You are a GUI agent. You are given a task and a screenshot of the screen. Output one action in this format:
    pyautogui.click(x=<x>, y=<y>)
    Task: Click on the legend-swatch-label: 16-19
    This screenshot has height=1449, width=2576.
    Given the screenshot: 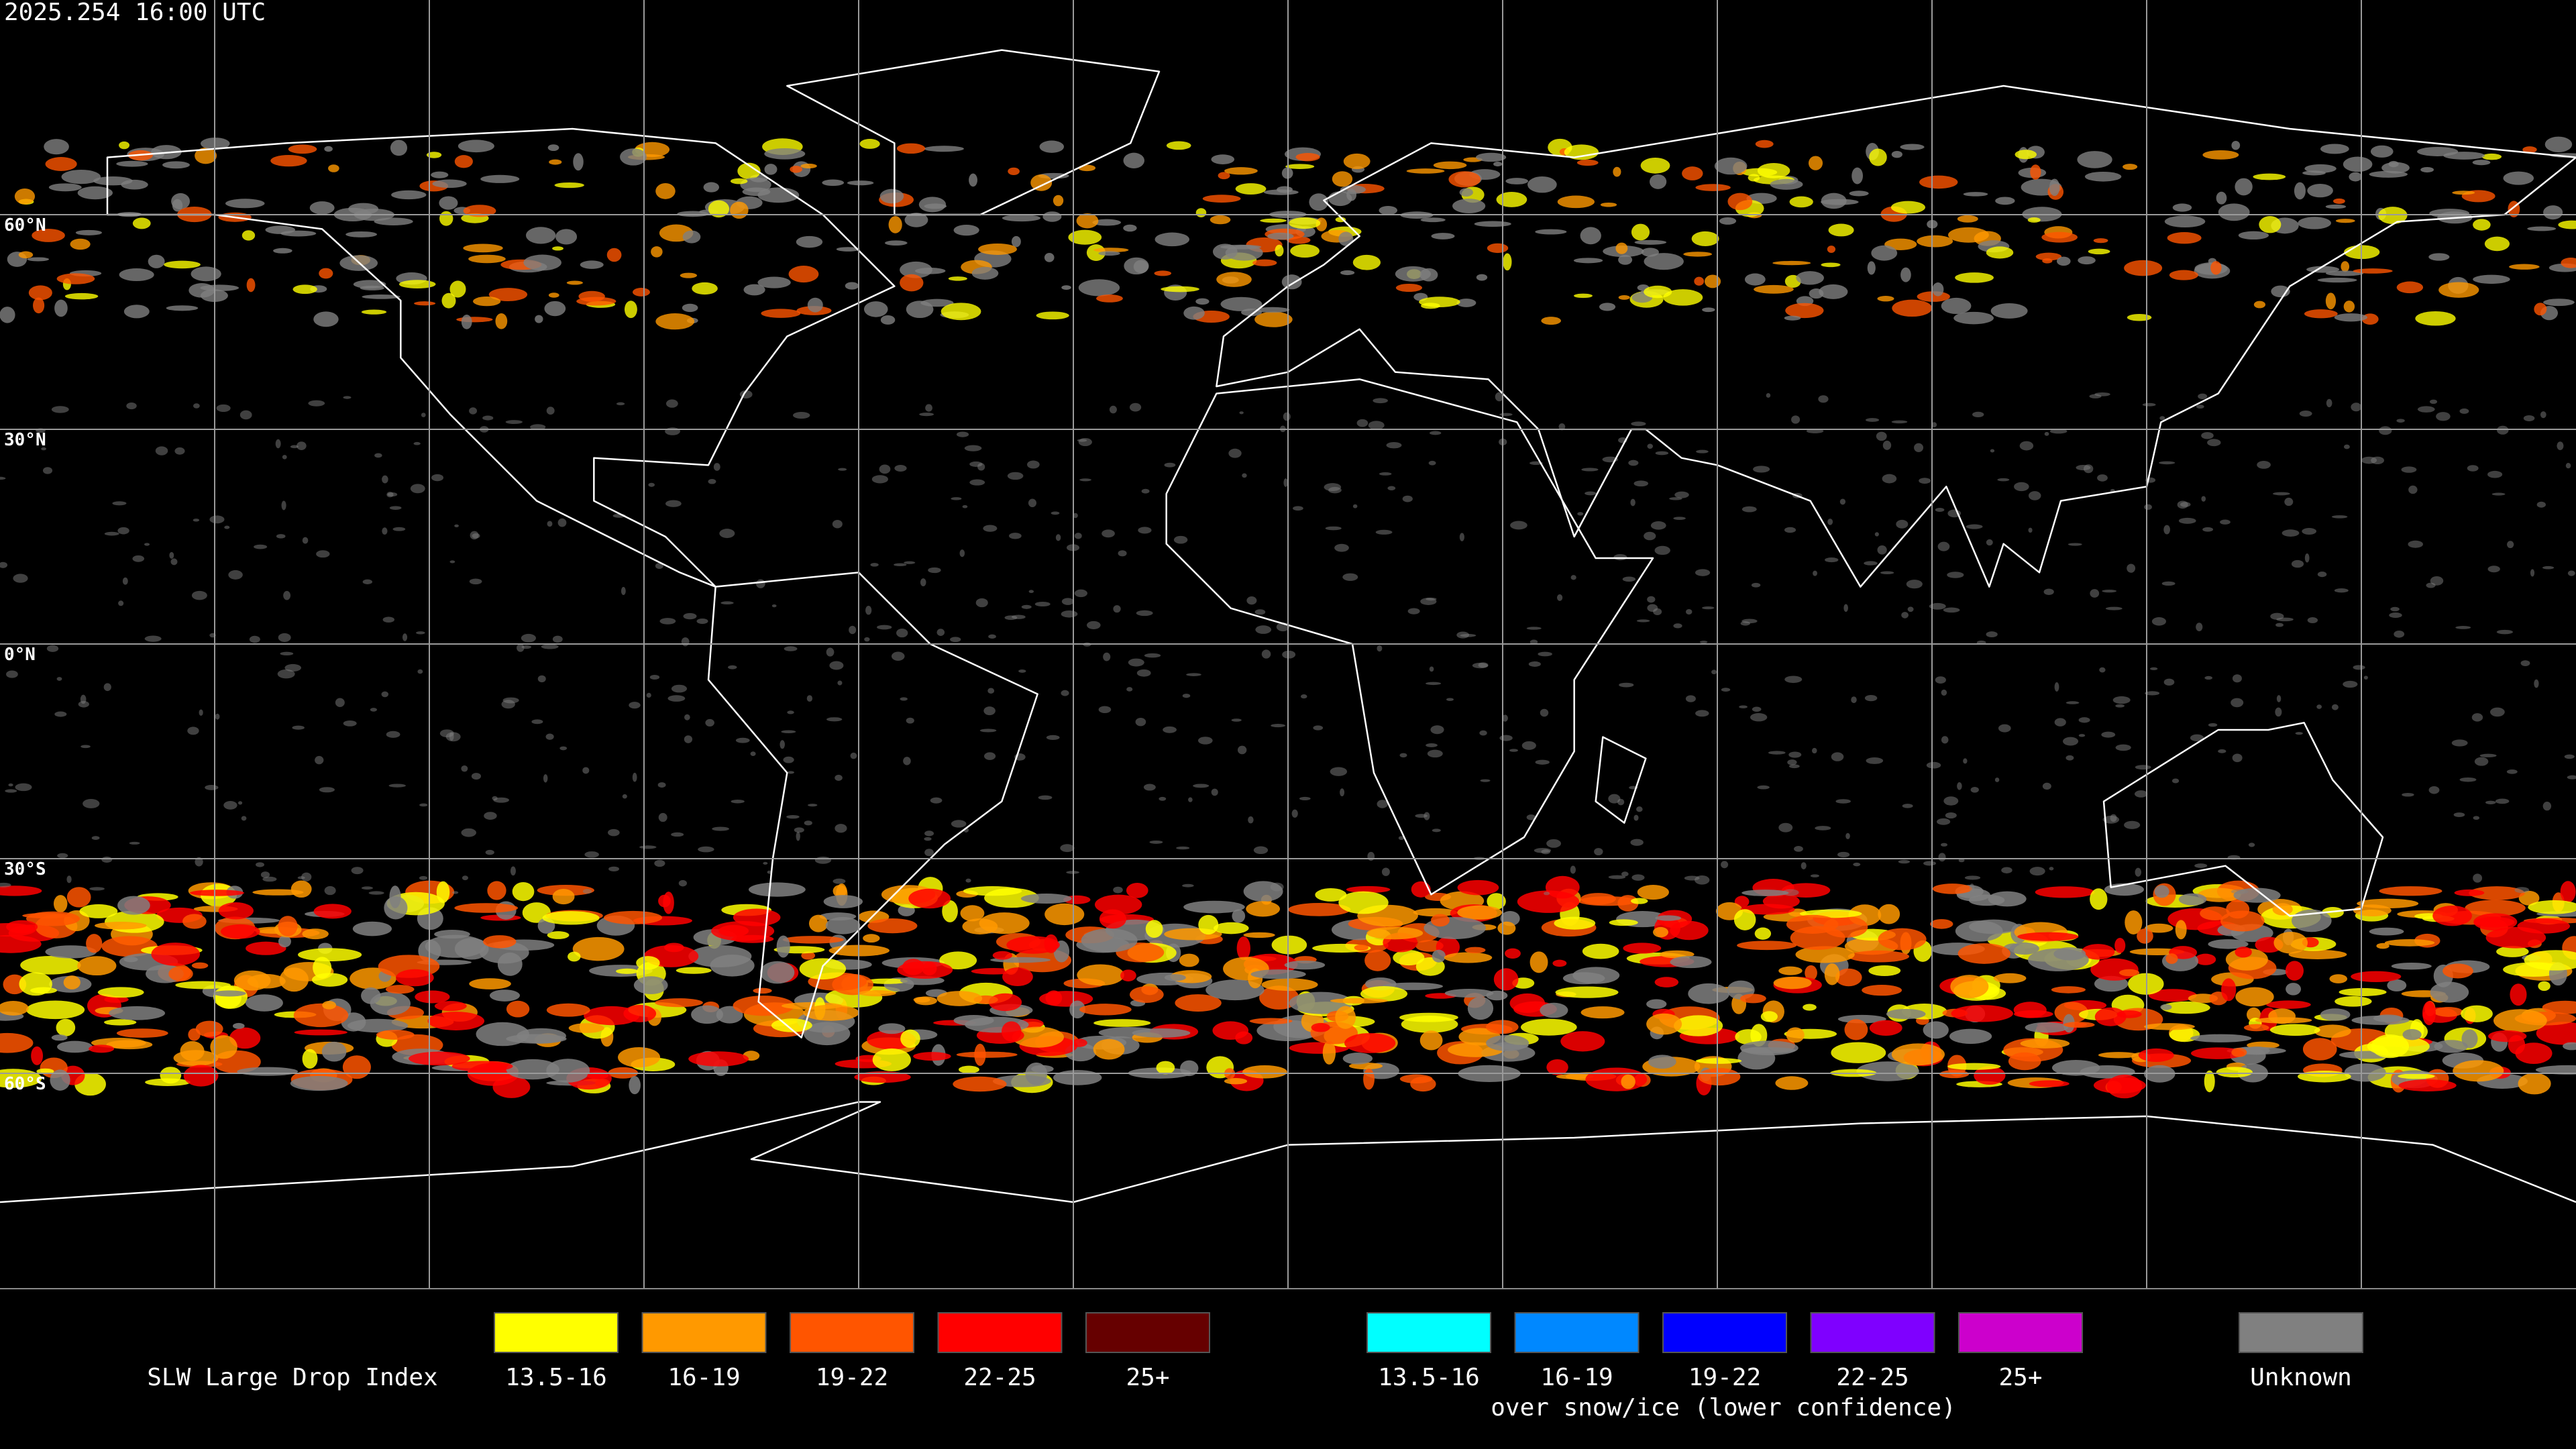 What is the action you would take?
    pyautogui.click(x=703, y=1377)
    